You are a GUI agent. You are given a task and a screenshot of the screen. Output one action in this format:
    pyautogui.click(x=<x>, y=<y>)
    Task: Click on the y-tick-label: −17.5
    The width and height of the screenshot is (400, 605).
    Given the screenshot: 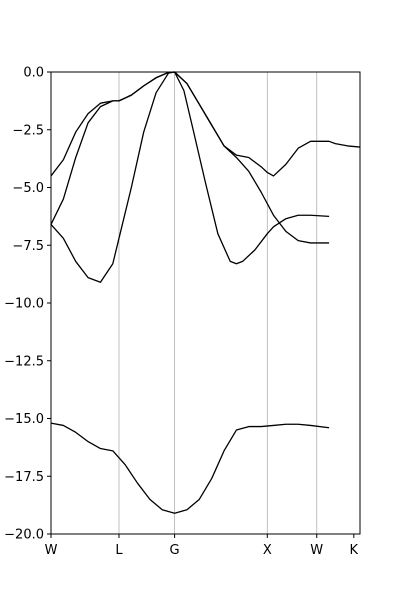 What is the action you would take?
    pyautogui.click(x=24, y=477)
    